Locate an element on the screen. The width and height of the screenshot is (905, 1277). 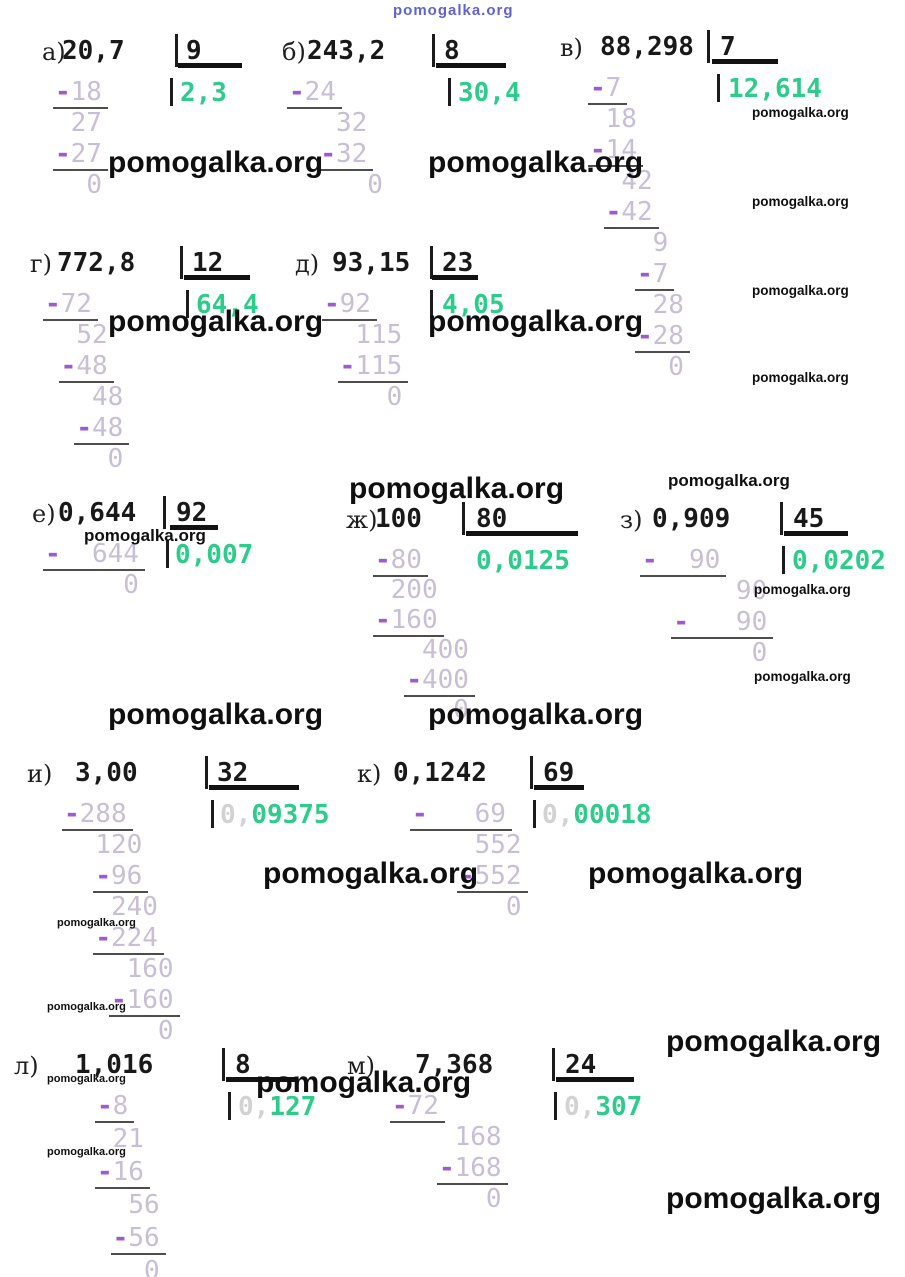
work-number: 224 is located at coordinates (134, 938).